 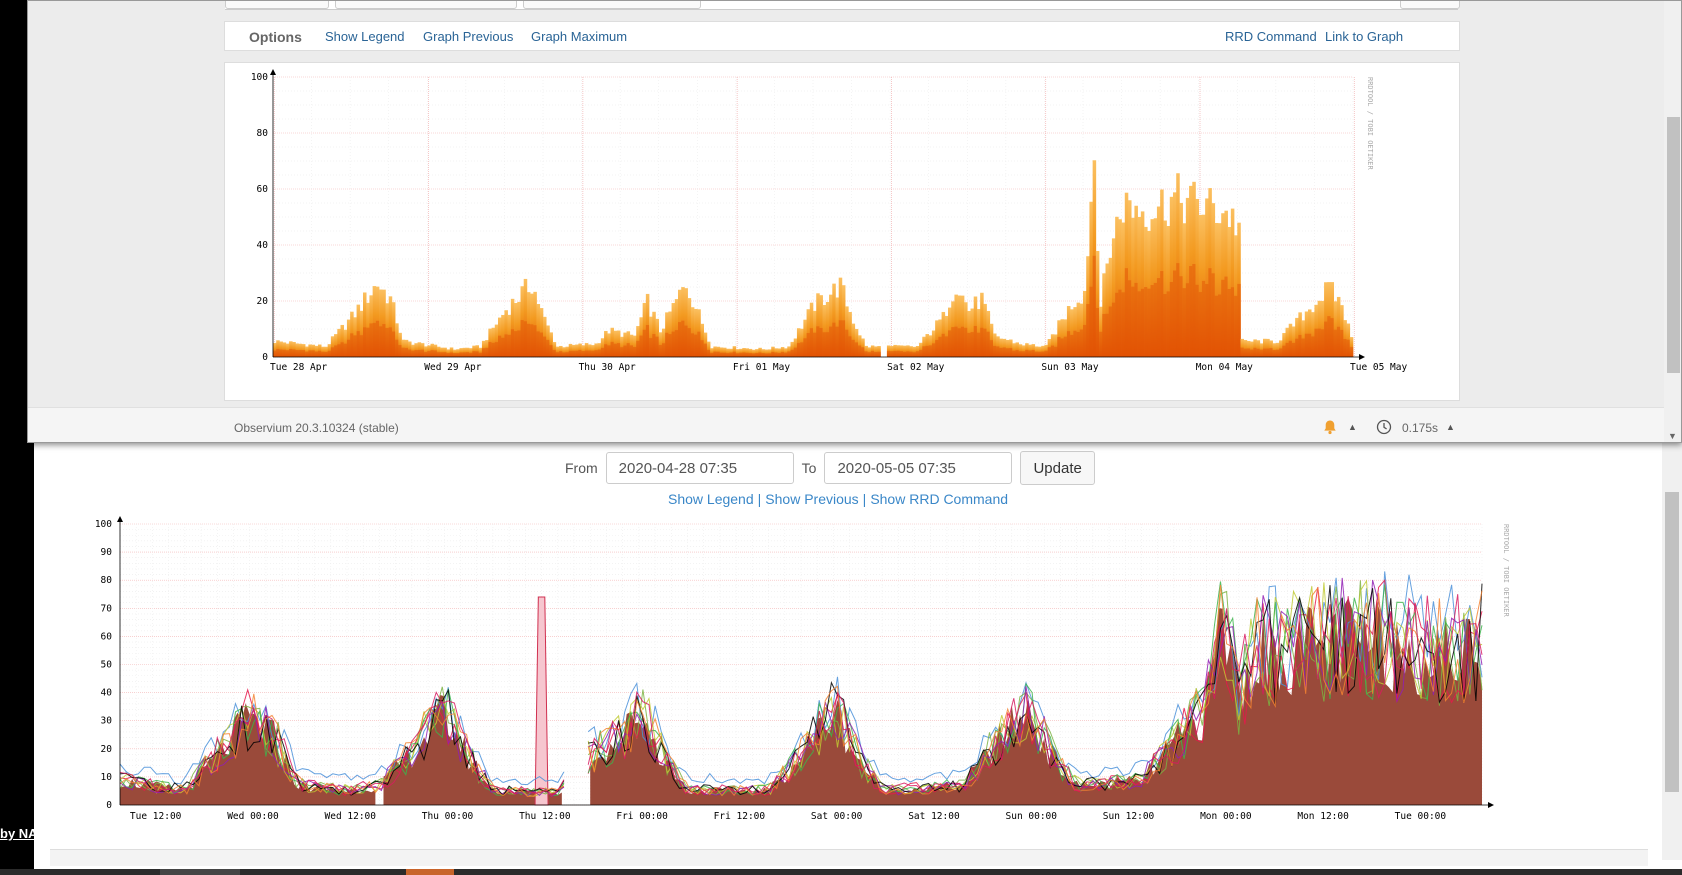 I want to click on rrd-command-link: RRD Command, so click(x=1271, y=36).